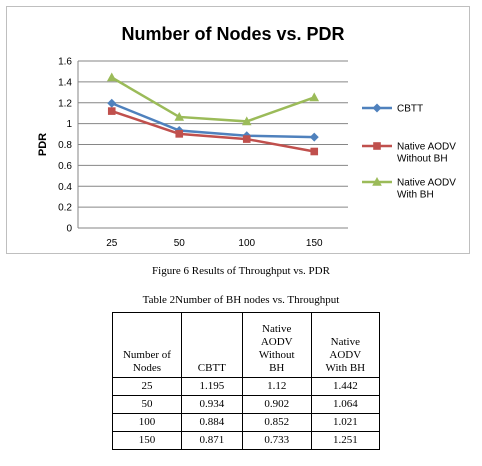 This screenshot has width=482, height=466. I want to click on table-cell: 1.195, so click(211, 386).